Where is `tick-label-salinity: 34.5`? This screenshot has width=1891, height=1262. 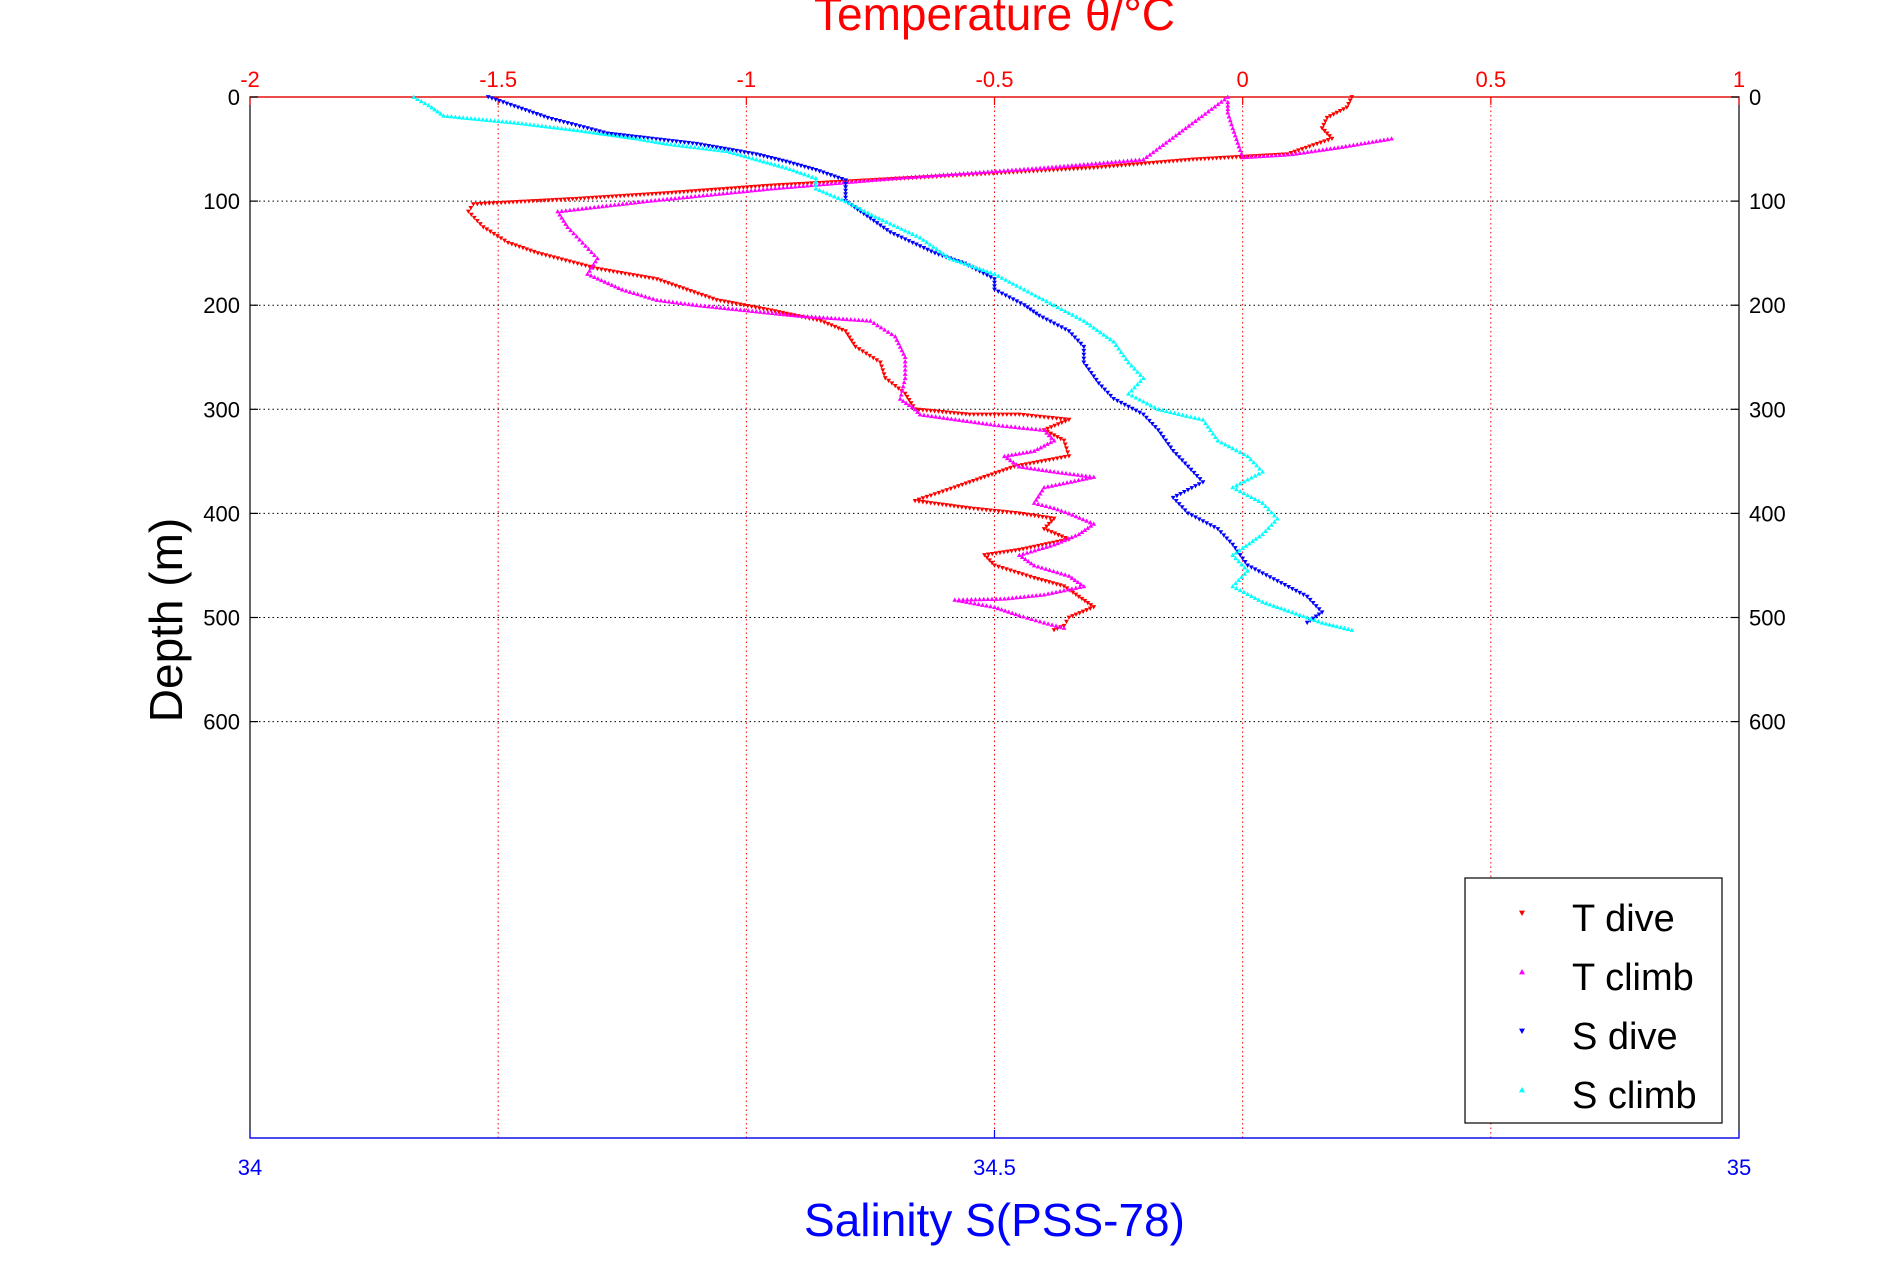
tick-label-salinity: 34.5 is located at coordinates (994, 1167).